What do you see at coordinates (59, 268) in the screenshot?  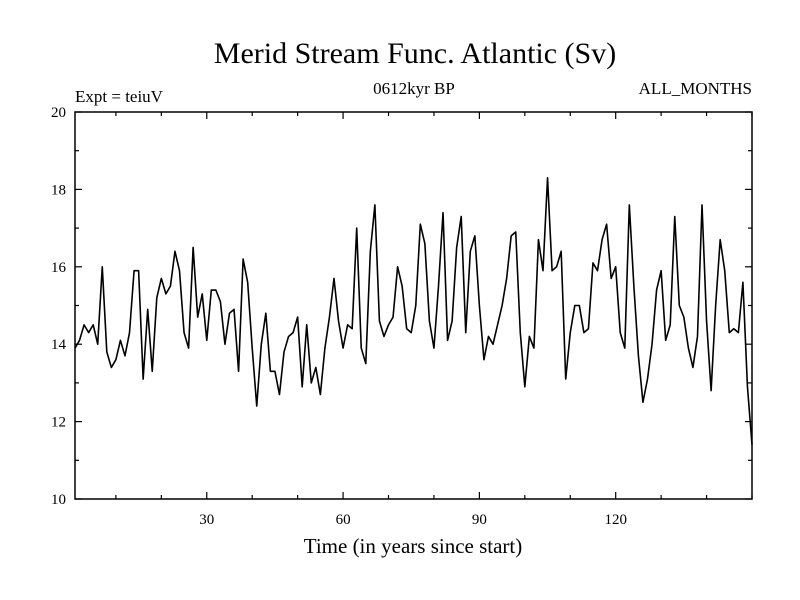 I see `y-tick-label: 16` at bounding box center [59, 268].